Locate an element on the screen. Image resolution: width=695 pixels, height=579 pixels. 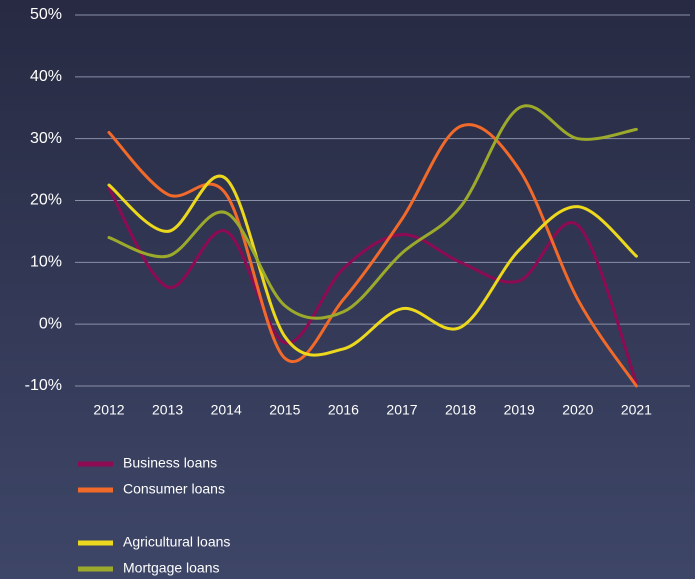
x-tick-label: 2020 is located at coordinates (577, 410).